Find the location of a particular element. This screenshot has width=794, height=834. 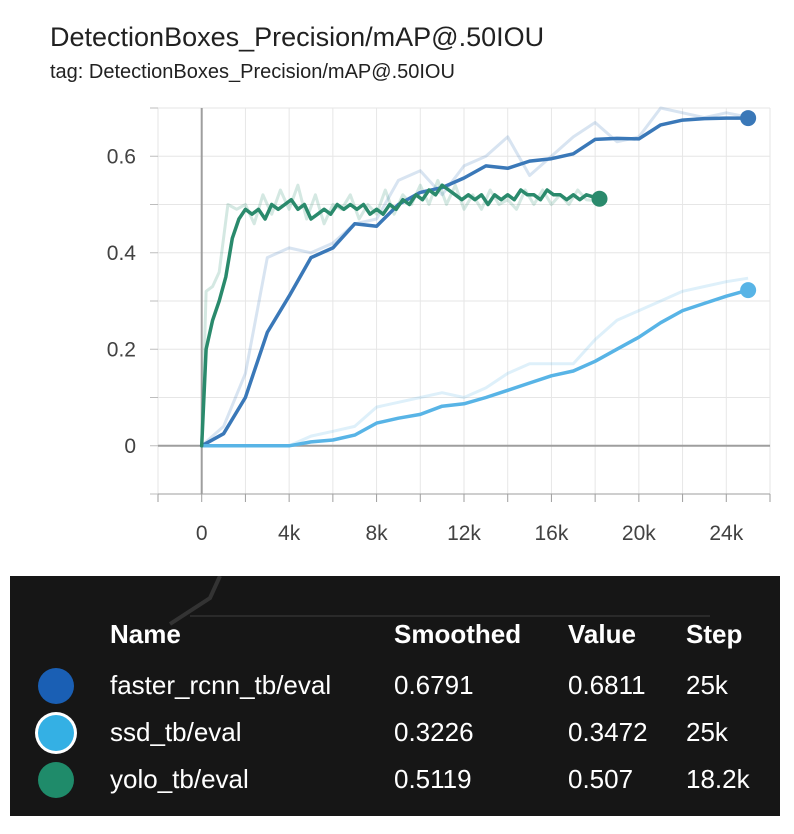

x-tick-label: 8k is located at coordinates (376, 533).